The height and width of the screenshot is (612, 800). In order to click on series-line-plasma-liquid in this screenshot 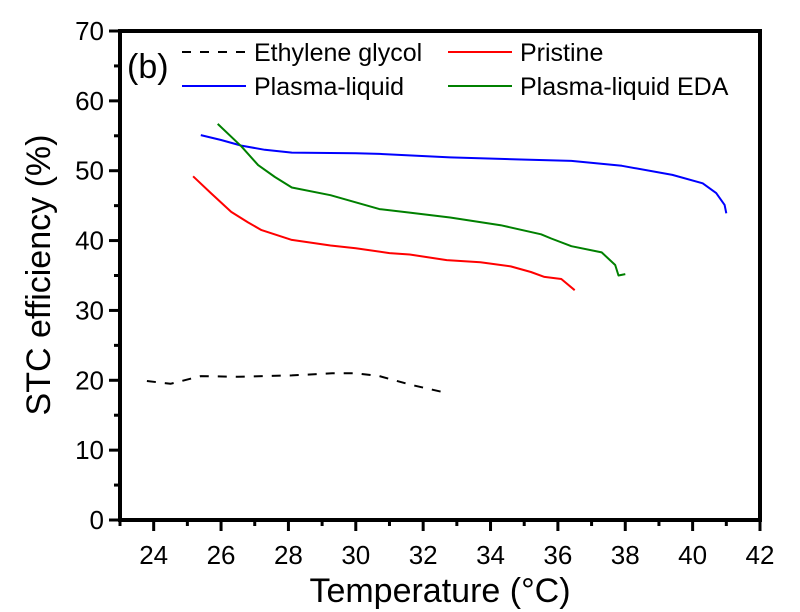, I will do `click(464, 174)`.